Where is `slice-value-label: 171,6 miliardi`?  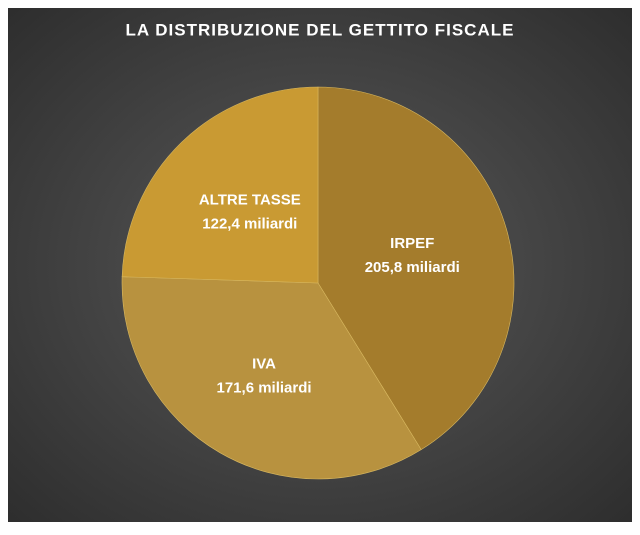 slice-value-label: 171,6 miliardi is located at coordinates (264, 387).